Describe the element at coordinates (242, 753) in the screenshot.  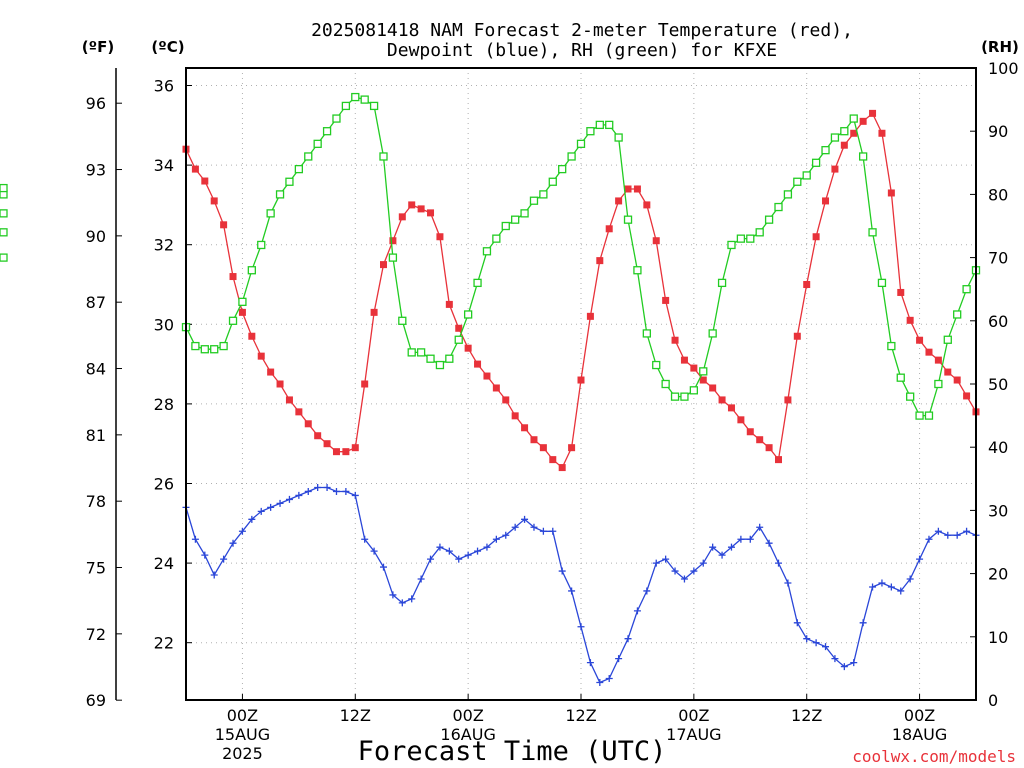
I see `x-tick-year-label: 2025` at that location.